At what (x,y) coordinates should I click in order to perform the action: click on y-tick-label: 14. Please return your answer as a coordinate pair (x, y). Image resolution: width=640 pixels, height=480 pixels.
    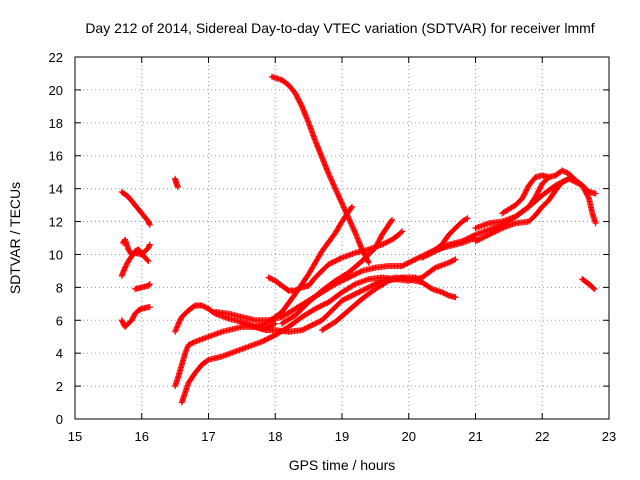
    Looking at the image, I should click on (56, 189).